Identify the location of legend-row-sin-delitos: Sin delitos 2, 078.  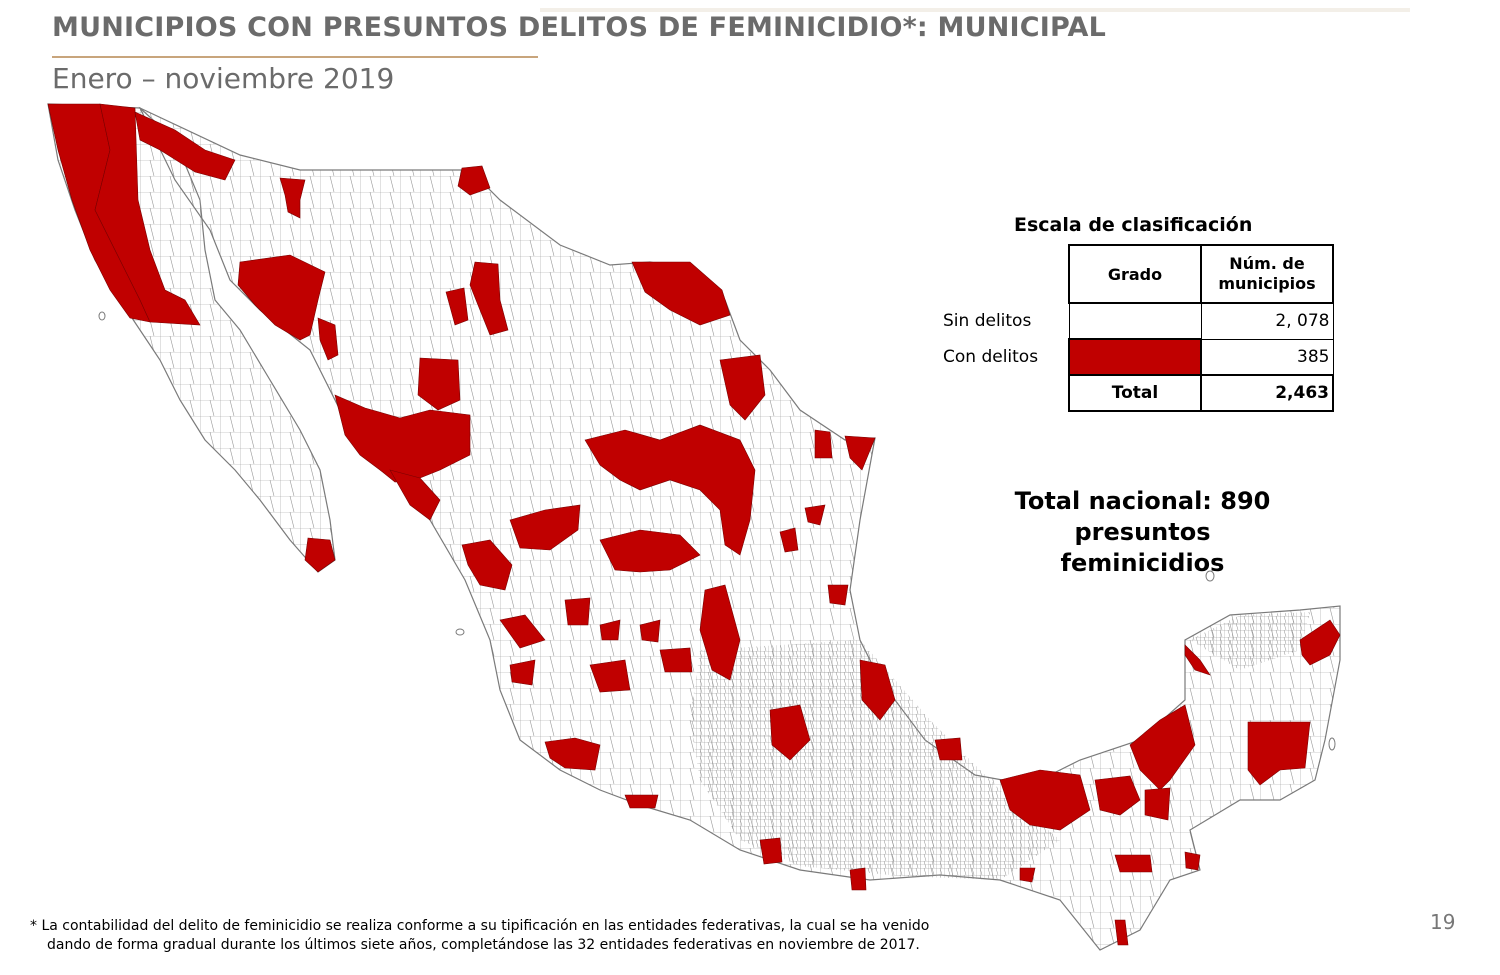
(1137, 321).